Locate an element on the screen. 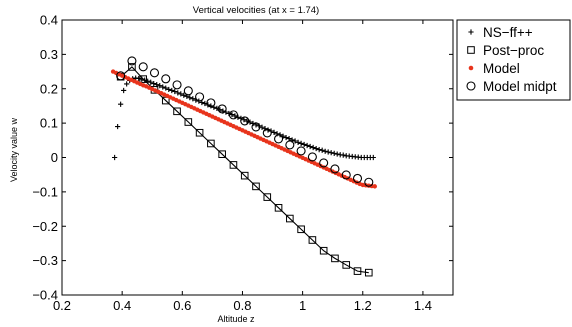 The width and height of the screenshot is (572, 327). legend-label: Model midpt is located at coordinates (520, 86).